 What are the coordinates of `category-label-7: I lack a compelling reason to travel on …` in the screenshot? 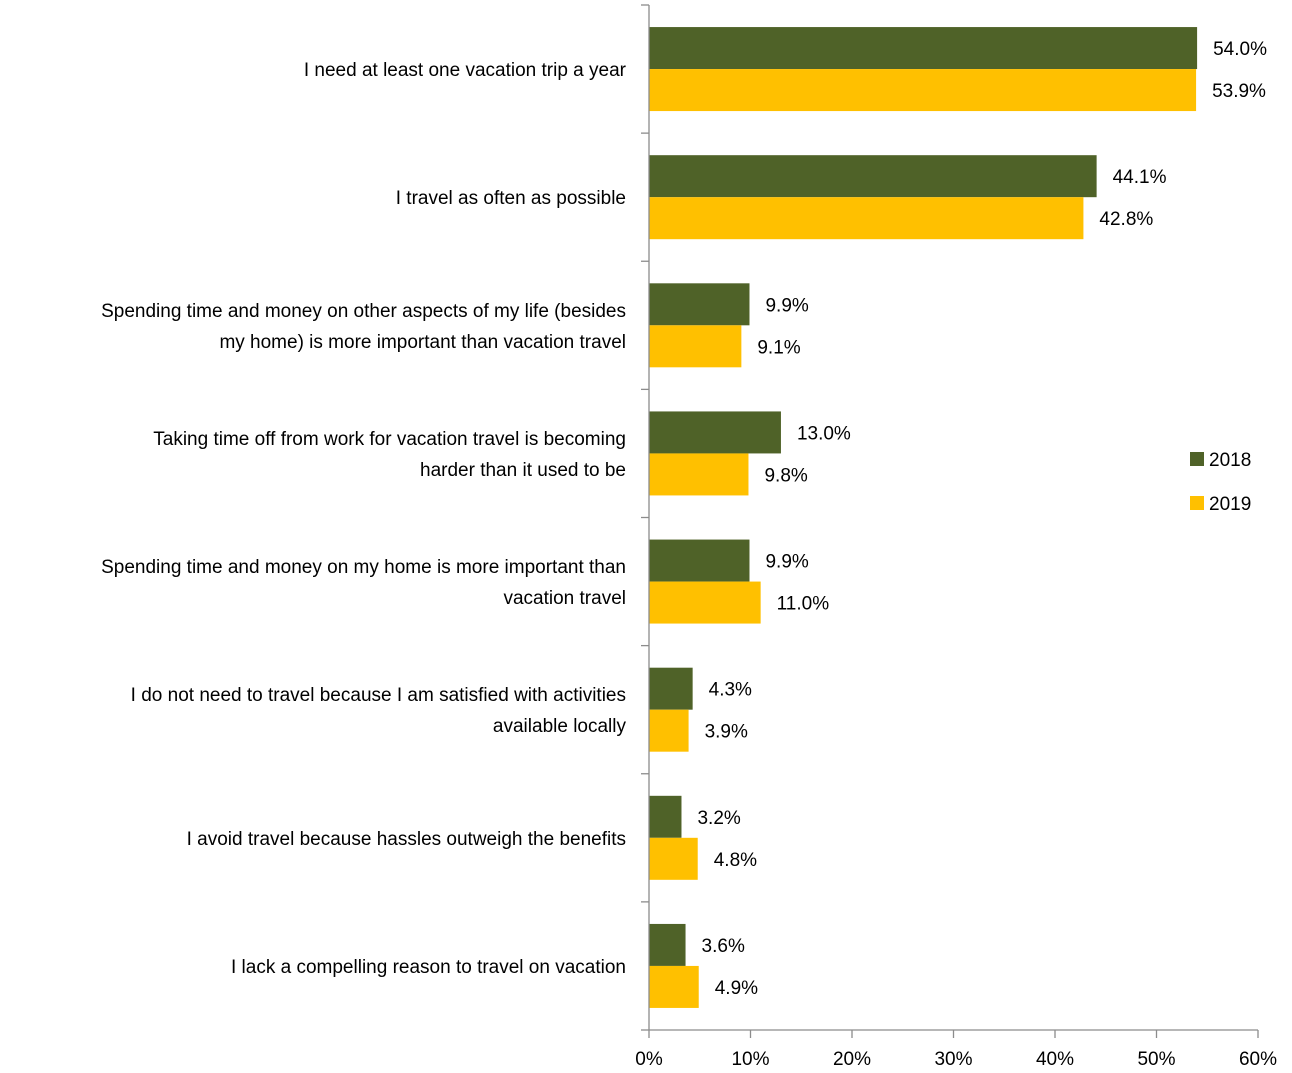 It's located at (428, 967).